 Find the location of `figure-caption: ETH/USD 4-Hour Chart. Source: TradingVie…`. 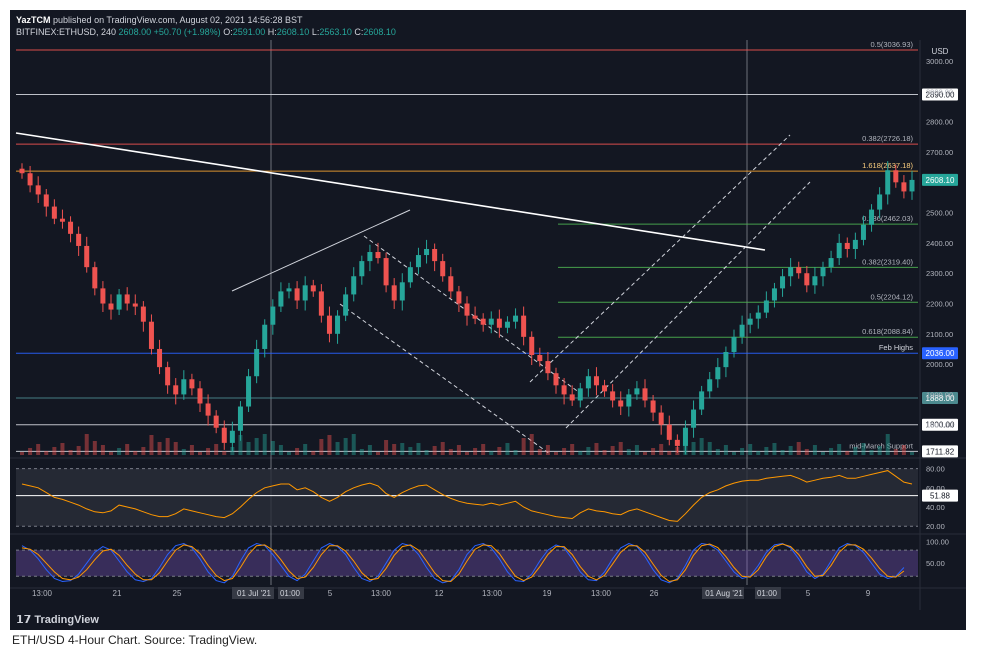

figure-caption: ETH/USD 4-Hour Chart. Source: TradingVie… is located at coordinates (135, 640).